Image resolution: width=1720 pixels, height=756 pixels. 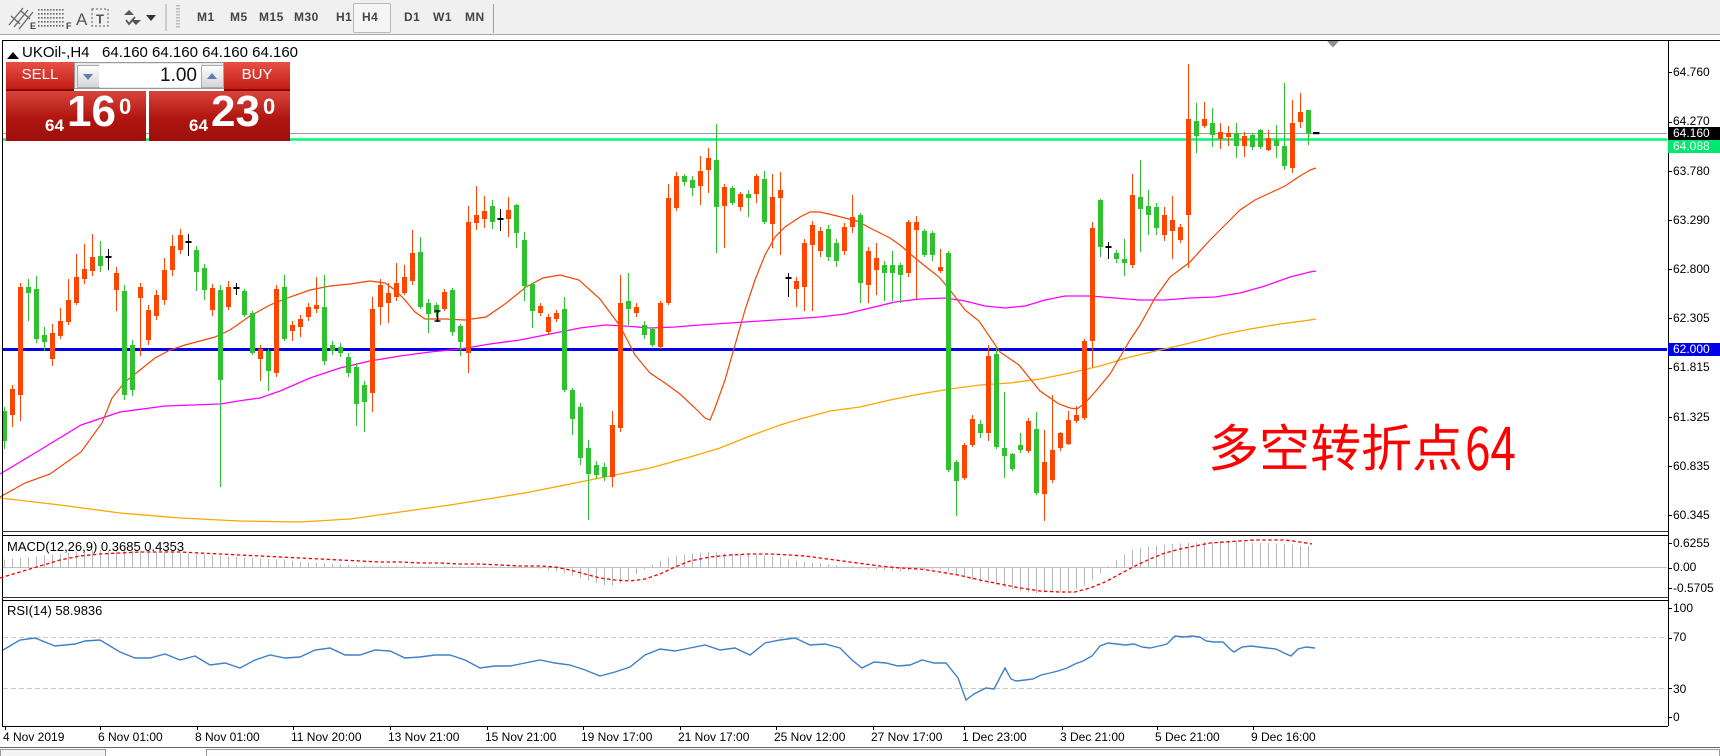 I want to click on svg-text: T, so click(x=100, y=19).